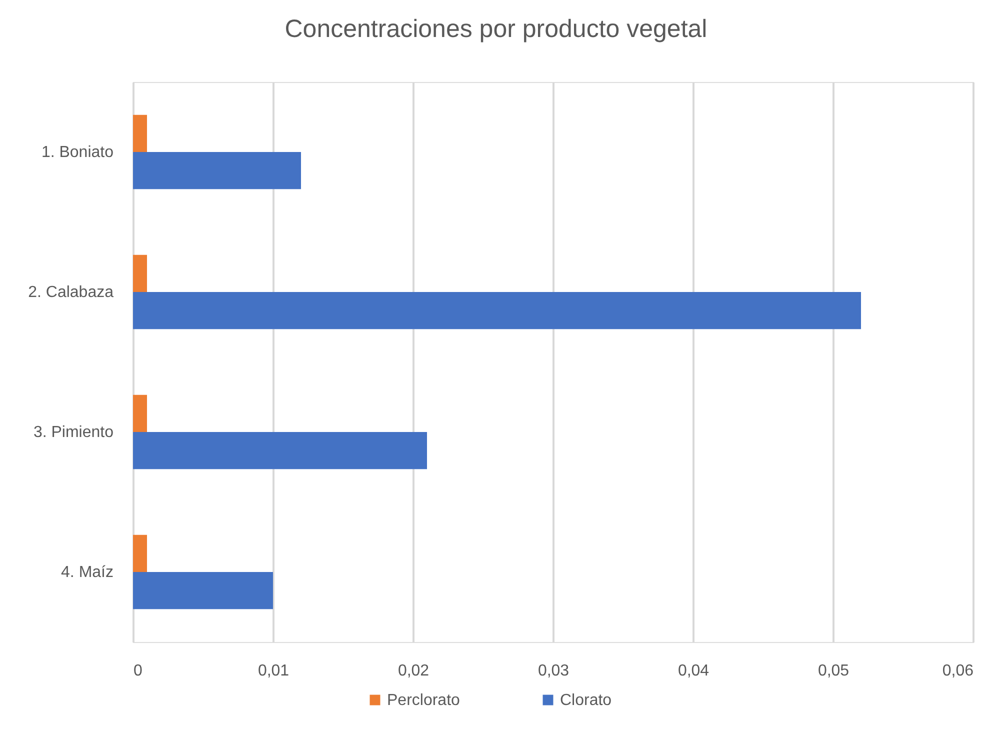 The width and height of the screenshot is (1000, 738). Describe the element at coordinates (958, 671) in the screenshot. I see `x-tick-label: 0,06` at that location.